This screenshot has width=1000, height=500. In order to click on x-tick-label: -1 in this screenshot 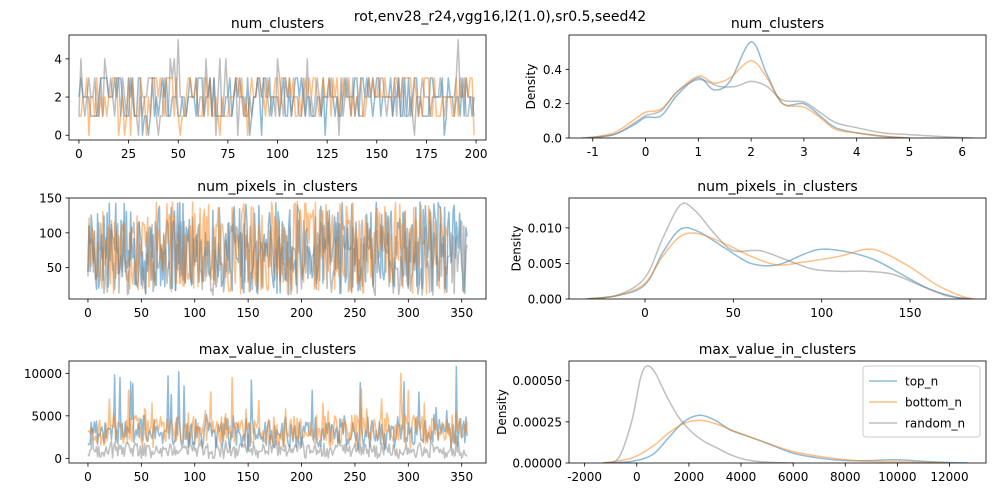, I will do `click(593, 152)`.